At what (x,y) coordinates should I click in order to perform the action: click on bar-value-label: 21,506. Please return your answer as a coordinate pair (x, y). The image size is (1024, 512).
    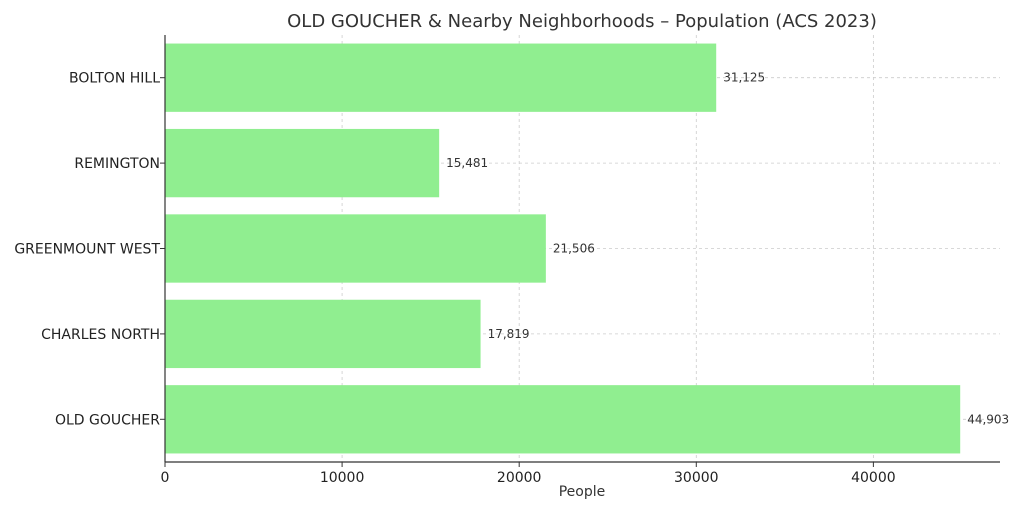
    Looking at the image, I should click on (574, 249).